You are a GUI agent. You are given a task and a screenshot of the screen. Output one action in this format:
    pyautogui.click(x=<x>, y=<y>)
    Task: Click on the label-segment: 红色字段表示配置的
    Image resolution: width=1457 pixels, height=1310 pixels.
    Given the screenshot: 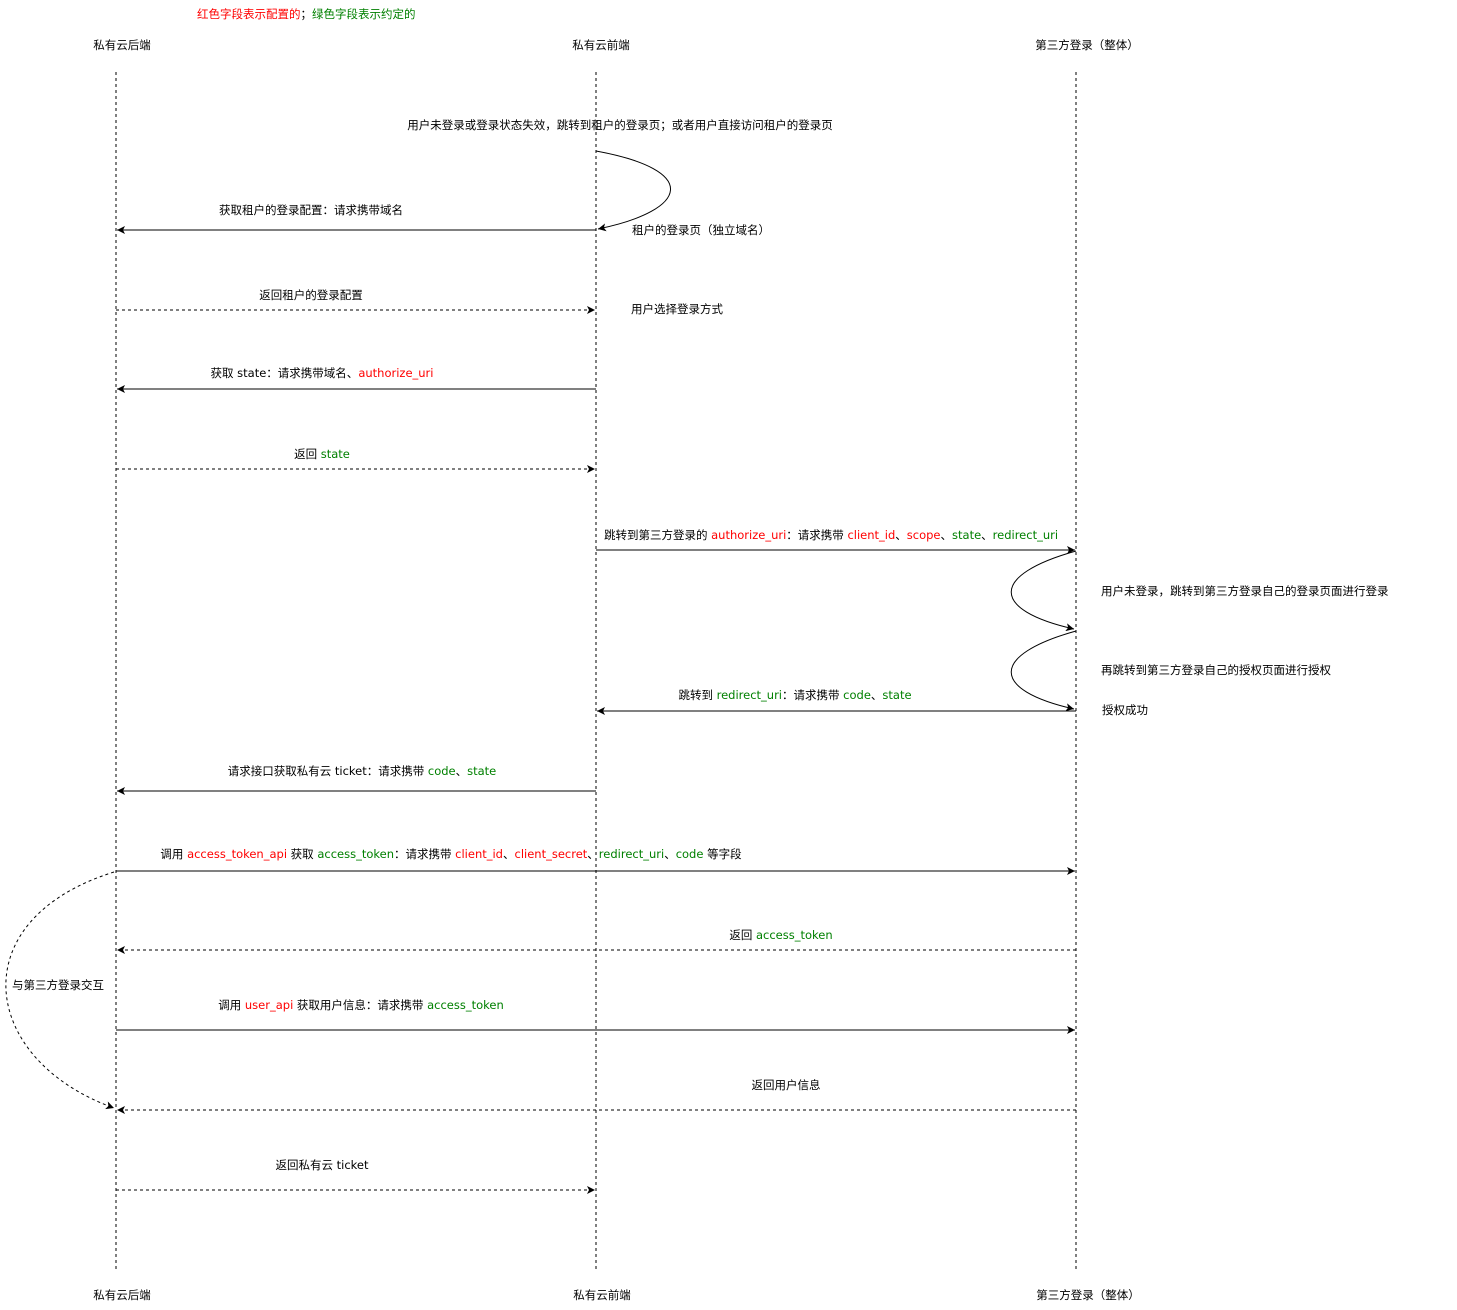 What is the action you would take?
    pyautogui.click(x=249, y=14)
    